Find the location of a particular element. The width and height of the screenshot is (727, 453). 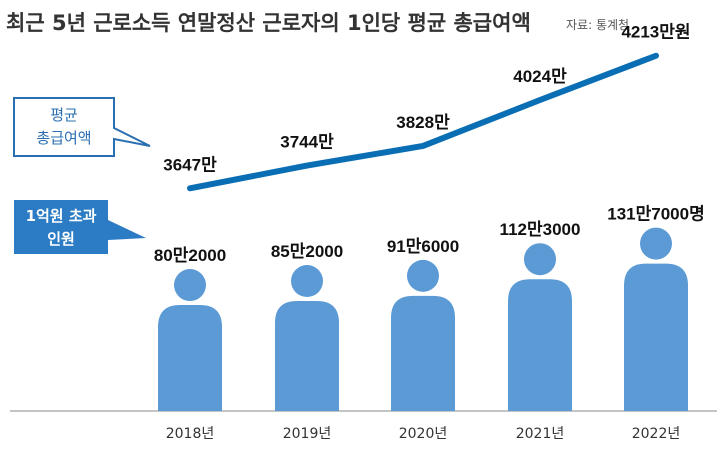

earners-callout: 1억원 초과 인원 is located at coordinates (80, 227).